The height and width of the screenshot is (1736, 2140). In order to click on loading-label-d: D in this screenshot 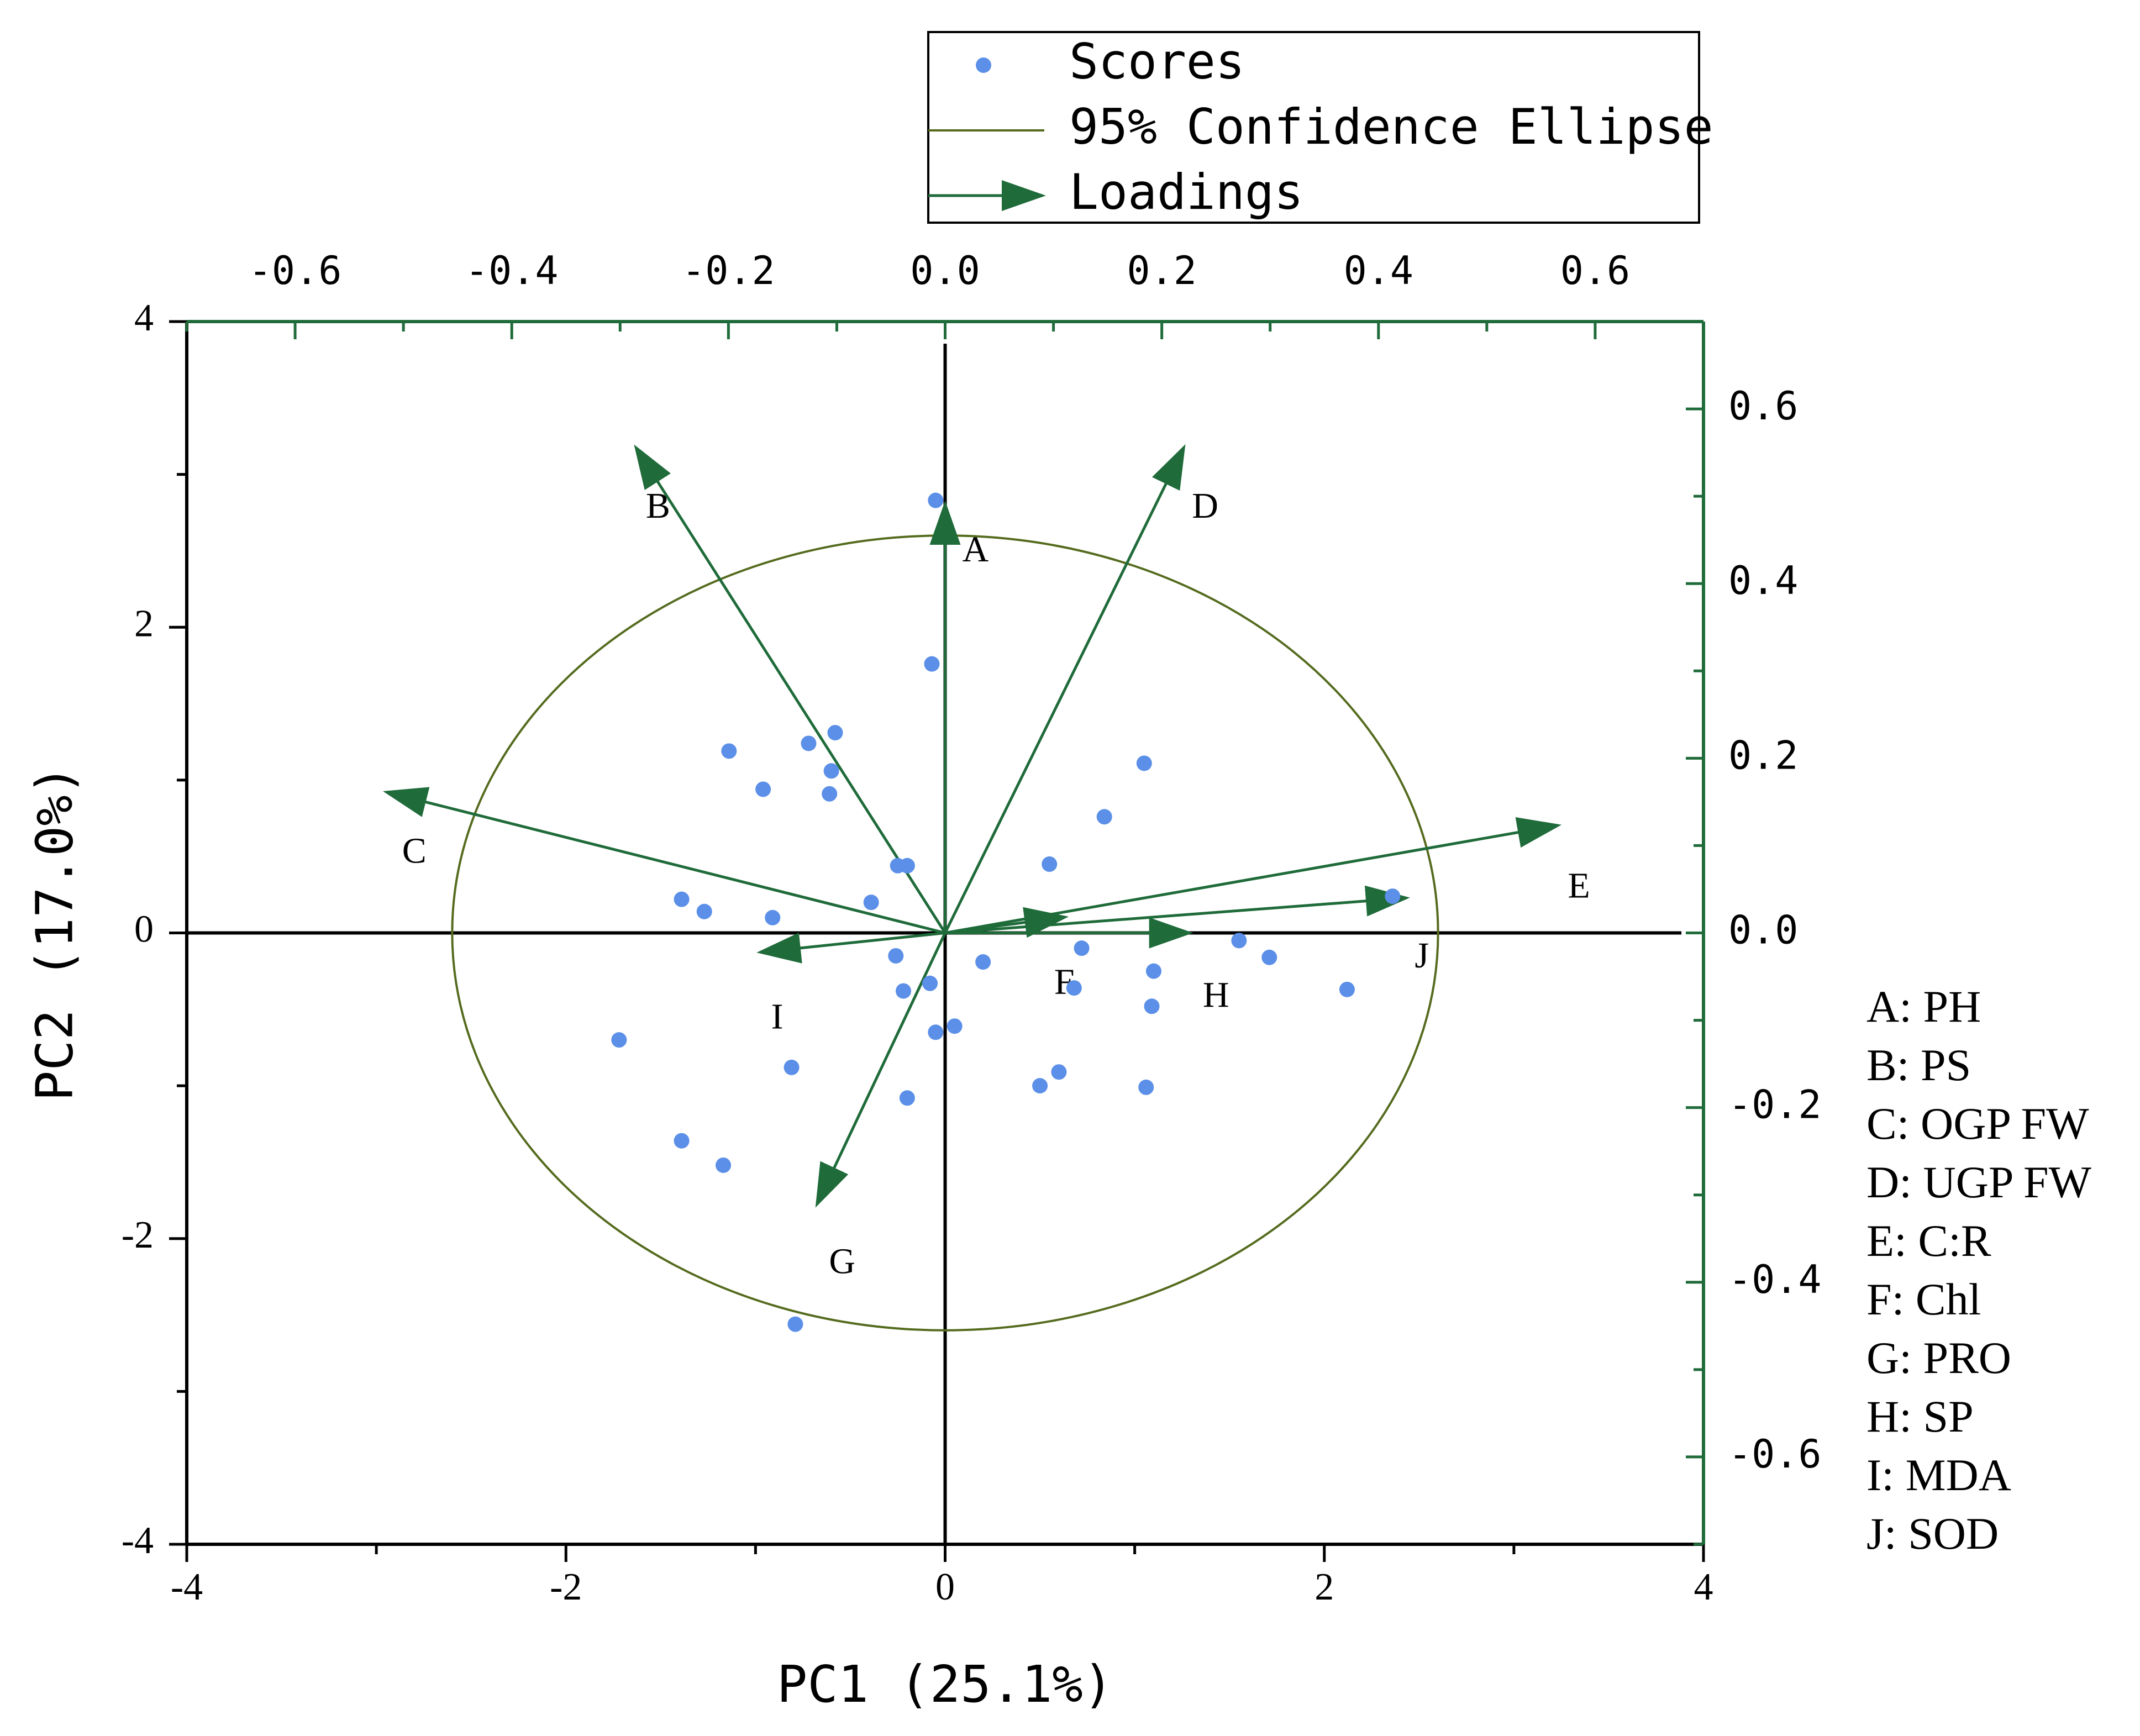, I will do `click(1205, 506)`.